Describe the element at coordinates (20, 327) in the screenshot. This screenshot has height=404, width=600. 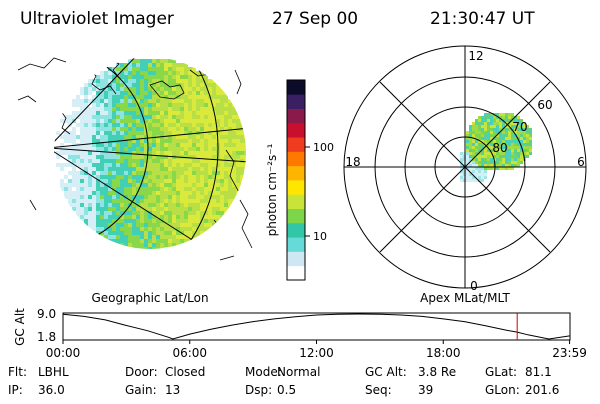
I see `timeline-ylabel: GC Alt` at that location.